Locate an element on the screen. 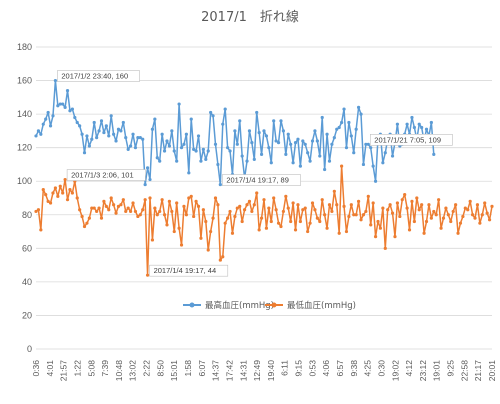 This screenshot has width=500, height=404. y-tick-label: 180 is located at coordinates (24, 47).